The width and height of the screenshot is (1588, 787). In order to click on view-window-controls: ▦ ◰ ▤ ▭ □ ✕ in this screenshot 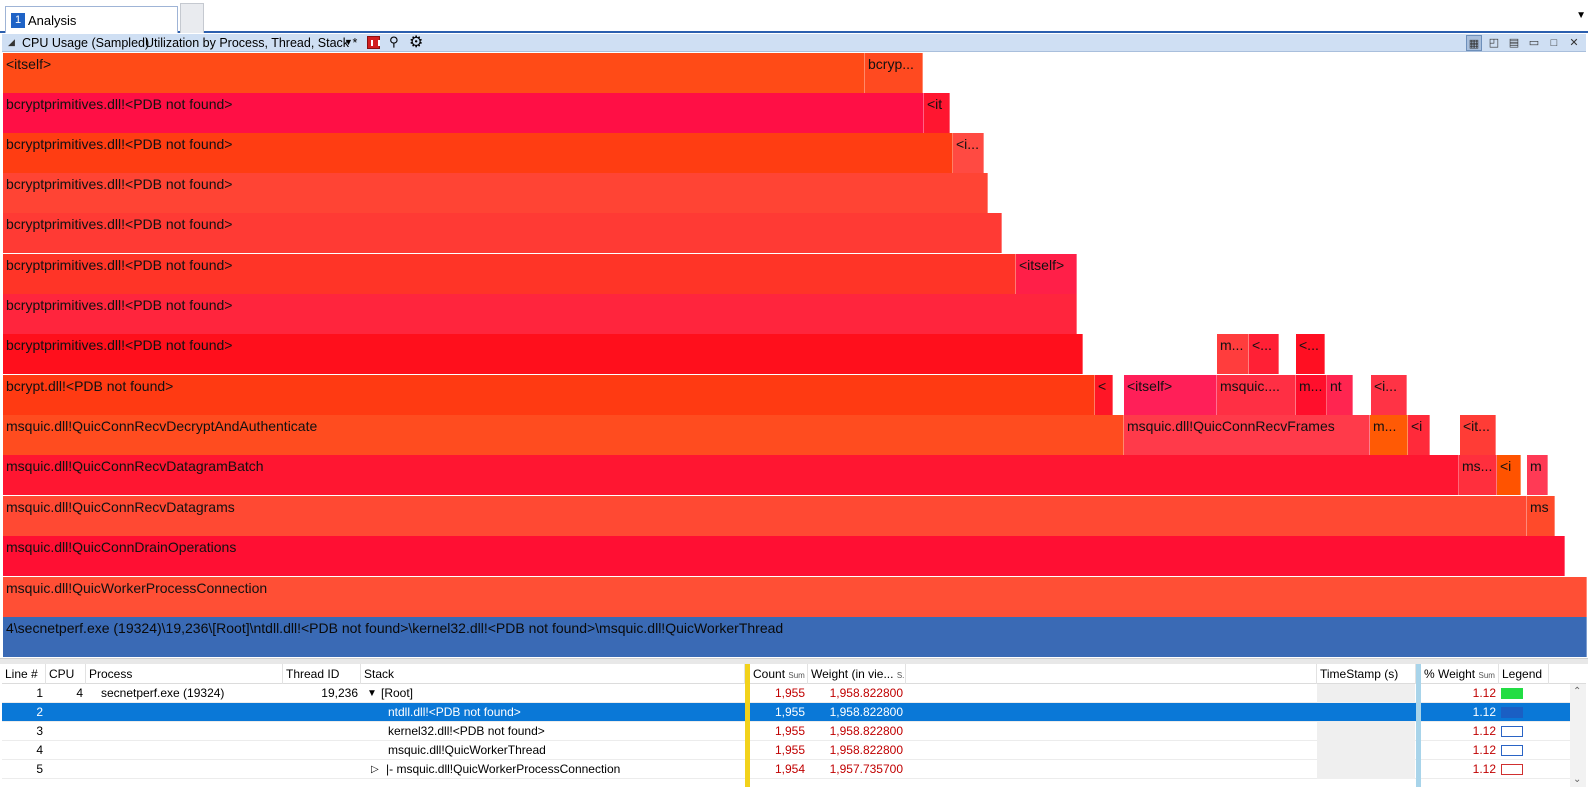, I will do `click(1524, 43)`.